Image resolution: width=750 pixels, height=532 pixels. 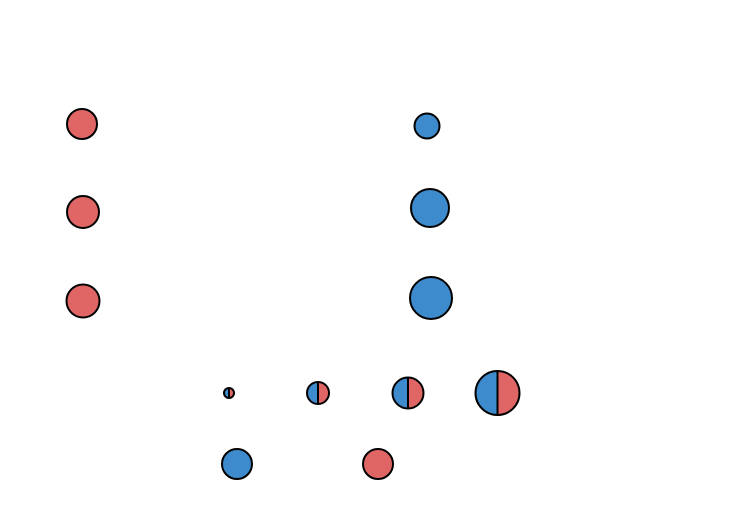 What do you see at coordinates (431, 298) in the screenshot?
I see `blue-circle-large` at bounding box center [431, 298].